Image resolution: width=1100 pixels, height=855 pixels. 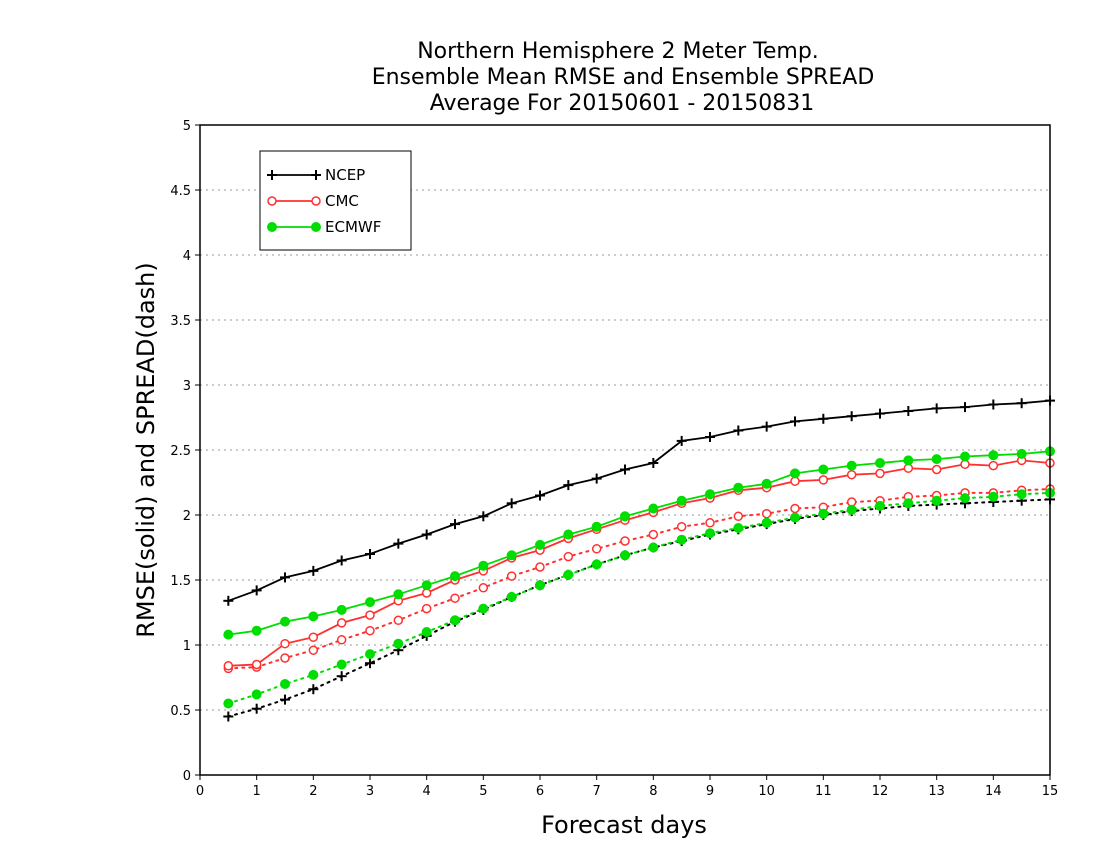 What do you see at coordinates (345, 175) in the screenshot?
I see `legend-label-ncep: NCEP` at bounding box center [345, 175].